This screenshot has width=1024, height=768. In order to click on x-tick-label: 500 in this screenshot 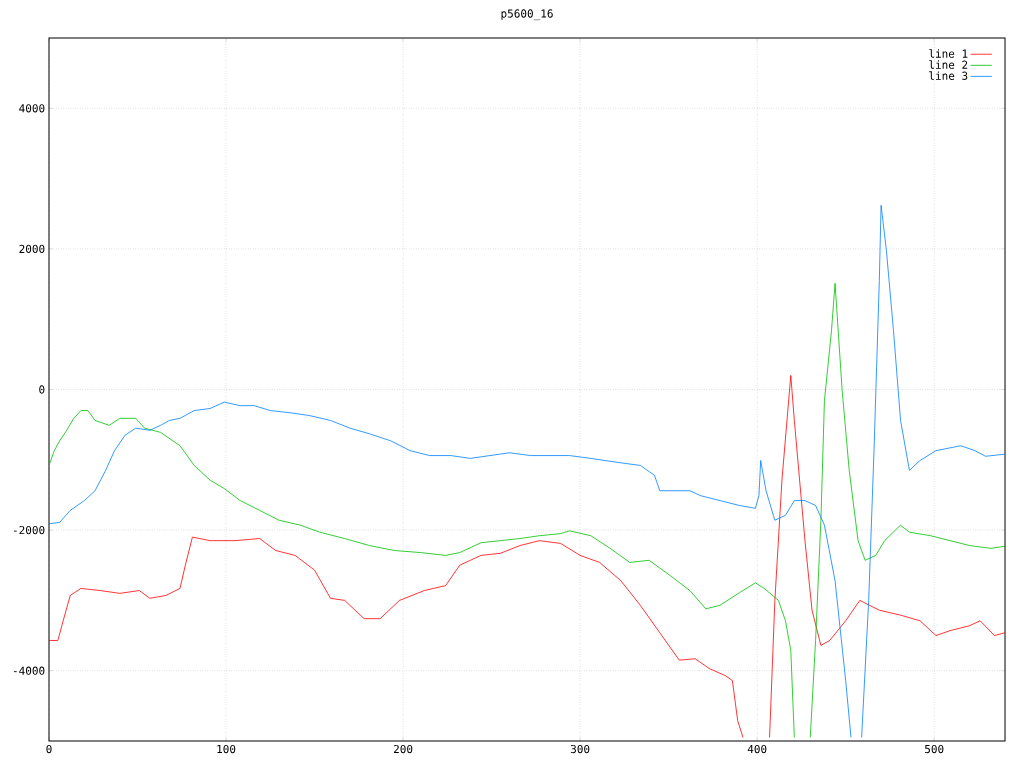, I will do `click(934, 749)`.